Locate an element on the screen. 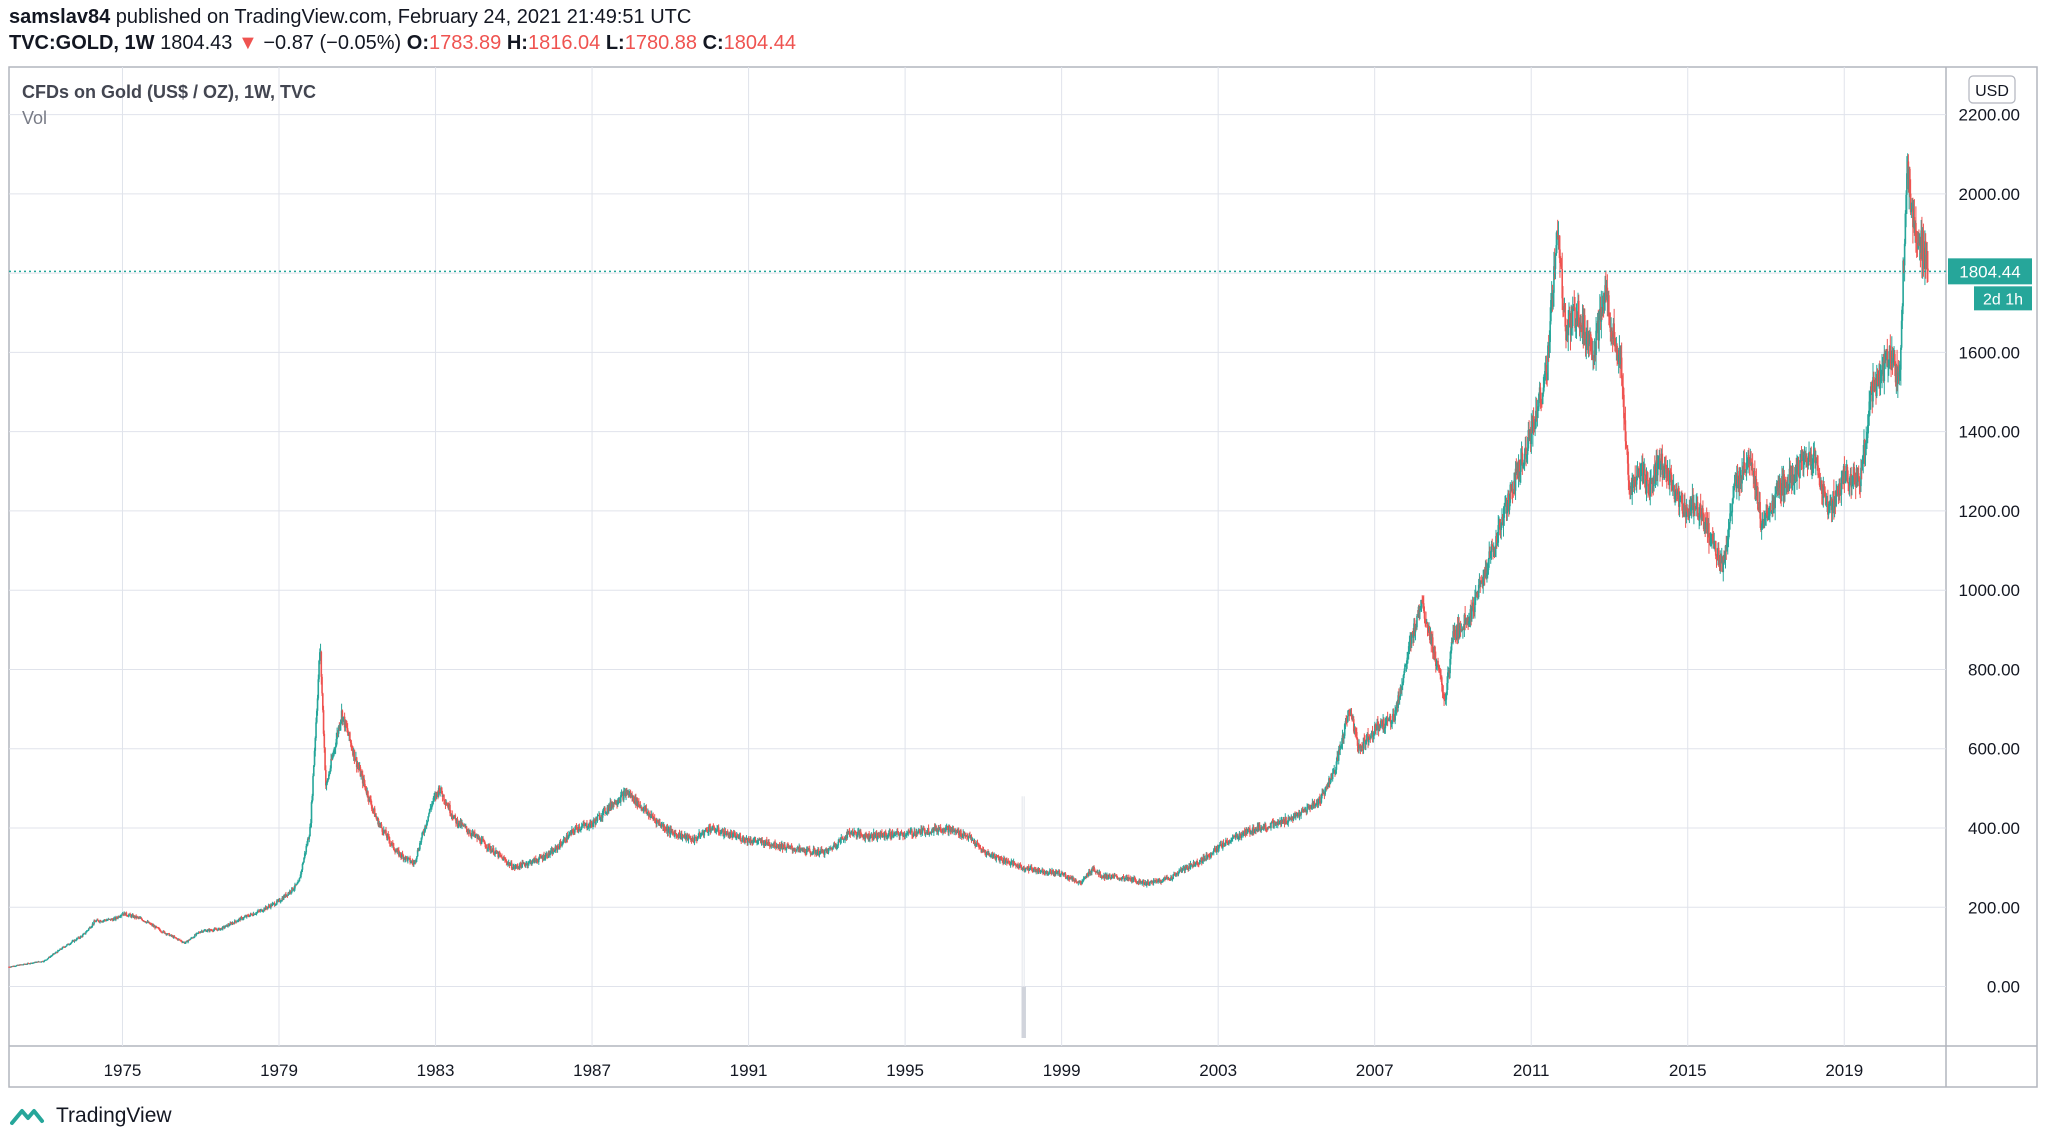  author-name: samslav84 is located at coordinates (60, 17).